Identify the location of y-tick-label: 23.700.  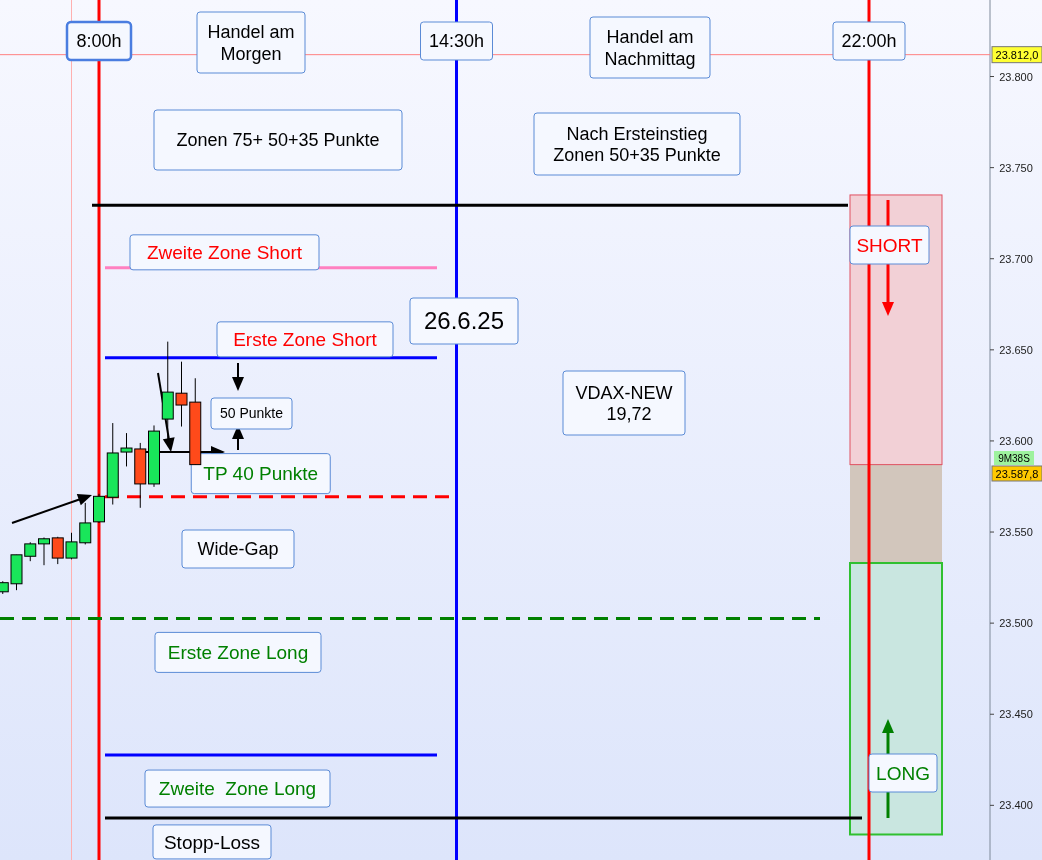
(1016, 258).